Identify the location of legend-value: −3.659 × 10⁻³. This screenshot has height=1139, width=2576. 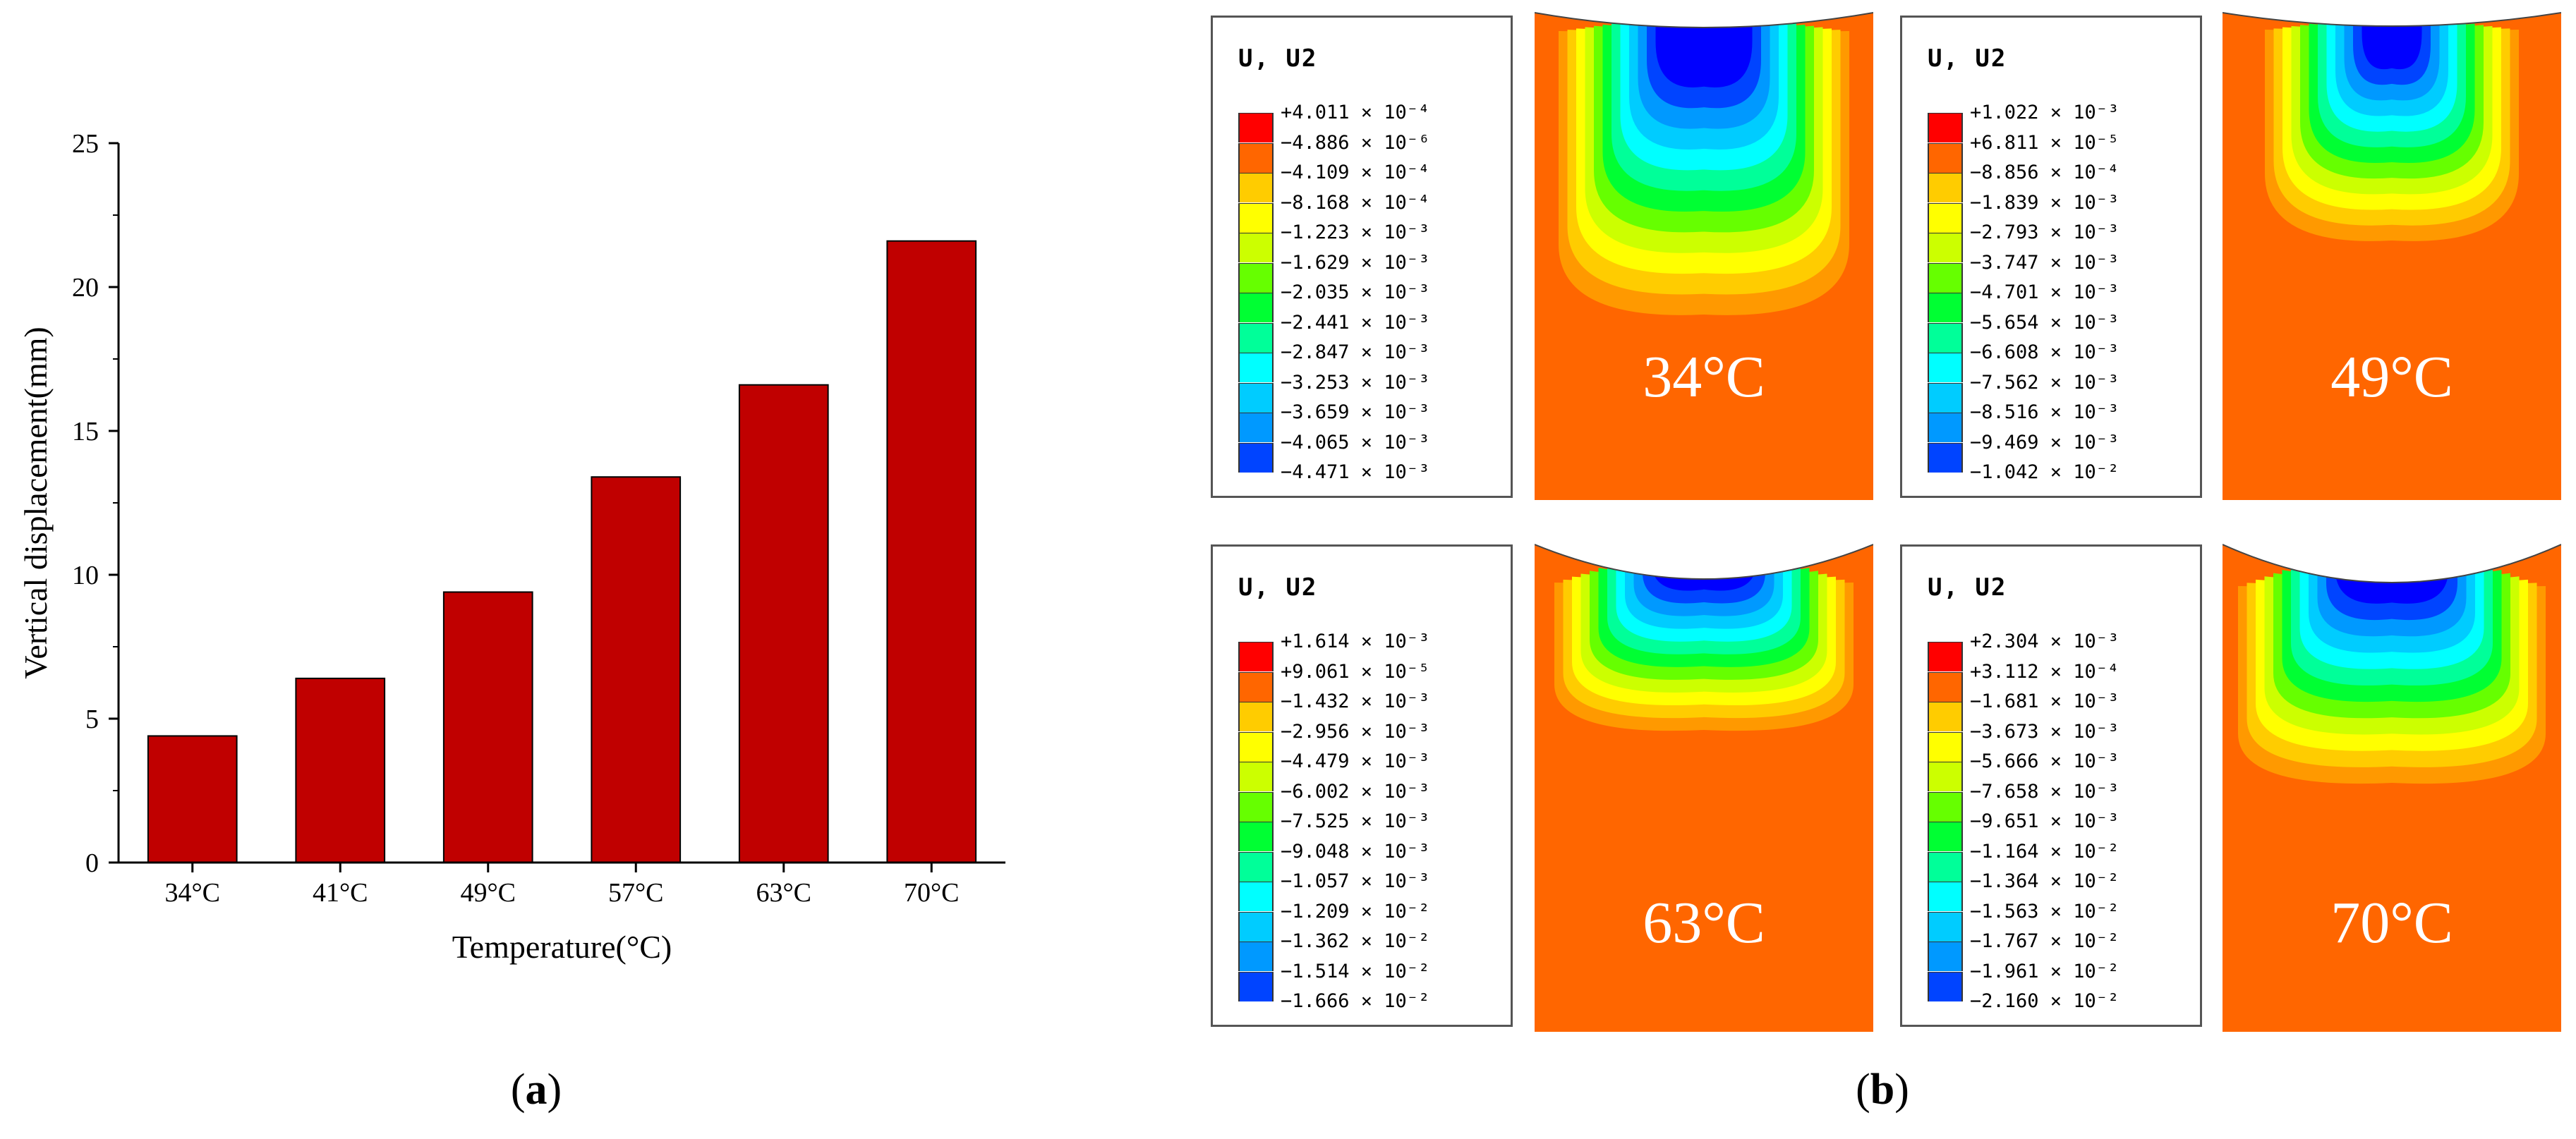
(1356, 412).